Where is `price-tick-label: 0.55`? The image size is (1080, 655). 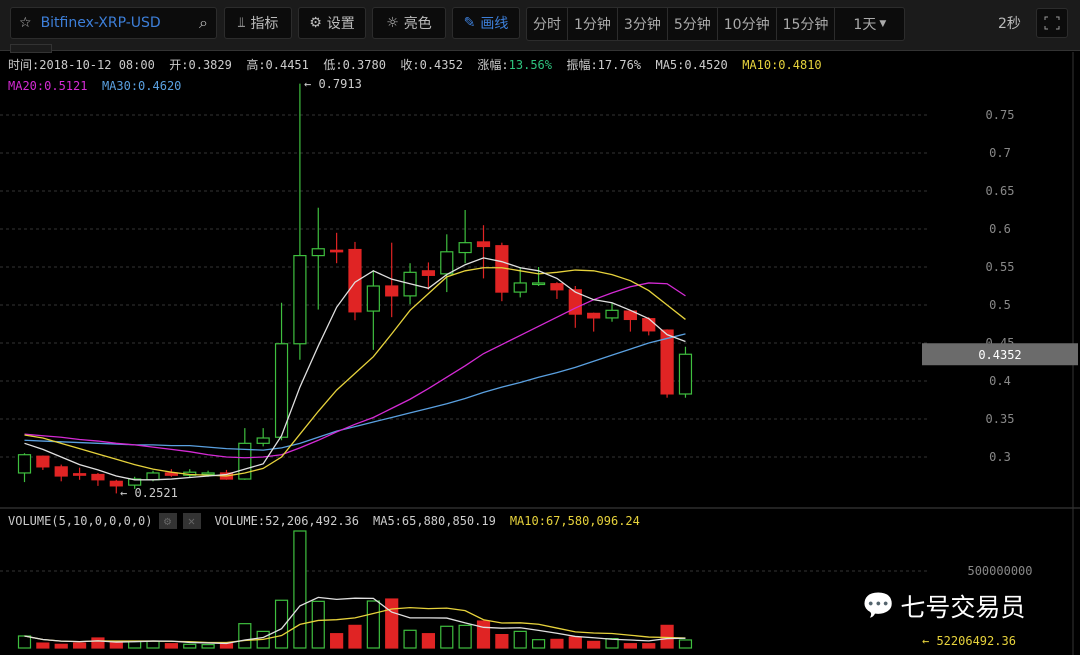 price-tick-label: 0.55 is located at coordinates (1000, 267).